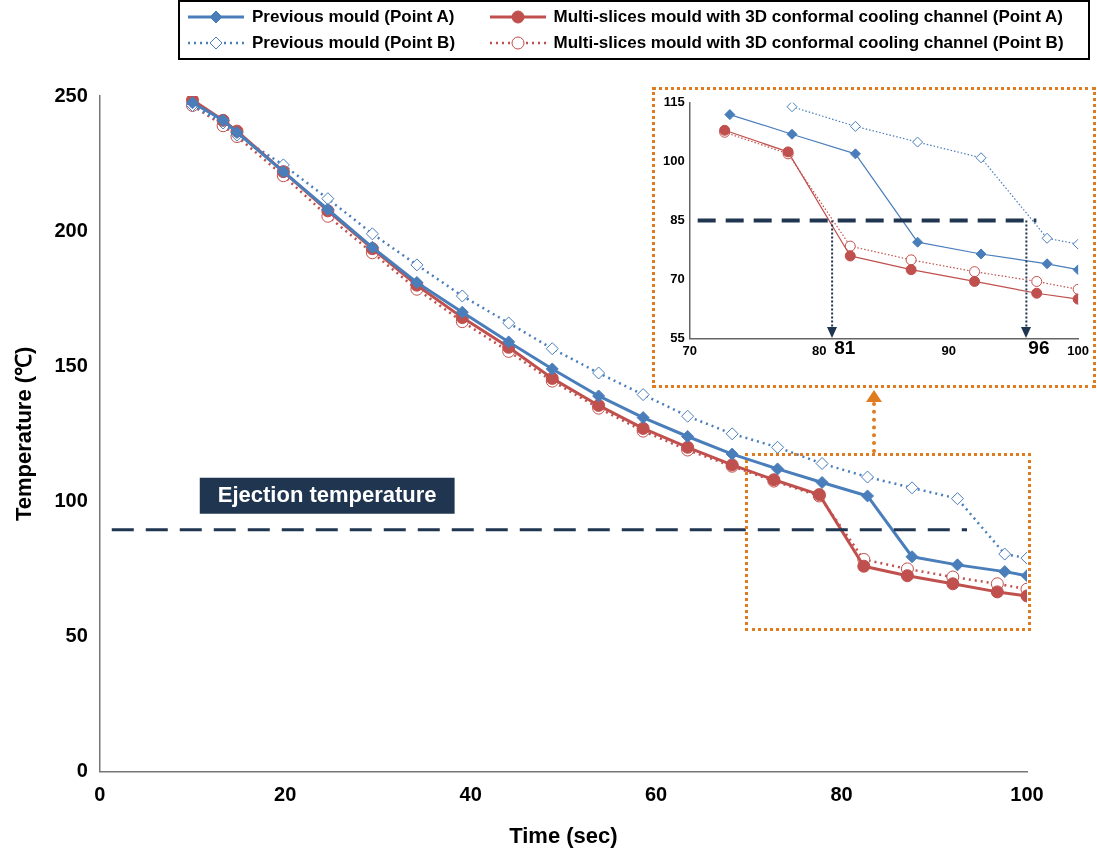 The width and height of the screenshot is (1097, 860). Describe the element at coordinates (76, 635) in the screenshot. I see `y-tick-label: 50` at that location.